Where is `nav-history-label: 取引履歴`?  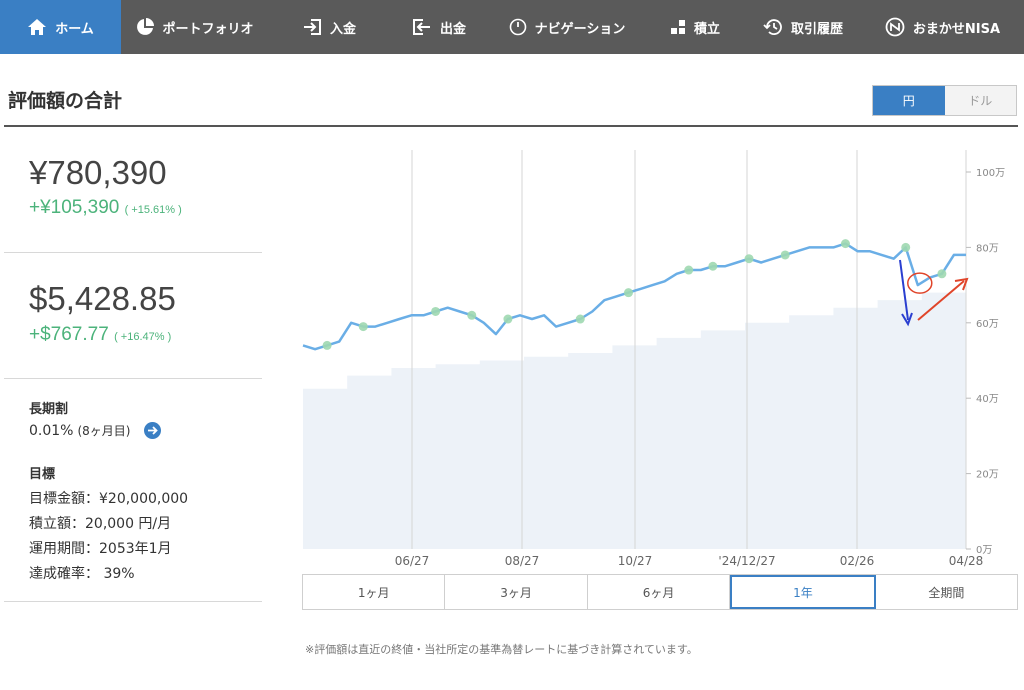 nav-history-label: 取引履歴 is located at coordinates (816, 29).